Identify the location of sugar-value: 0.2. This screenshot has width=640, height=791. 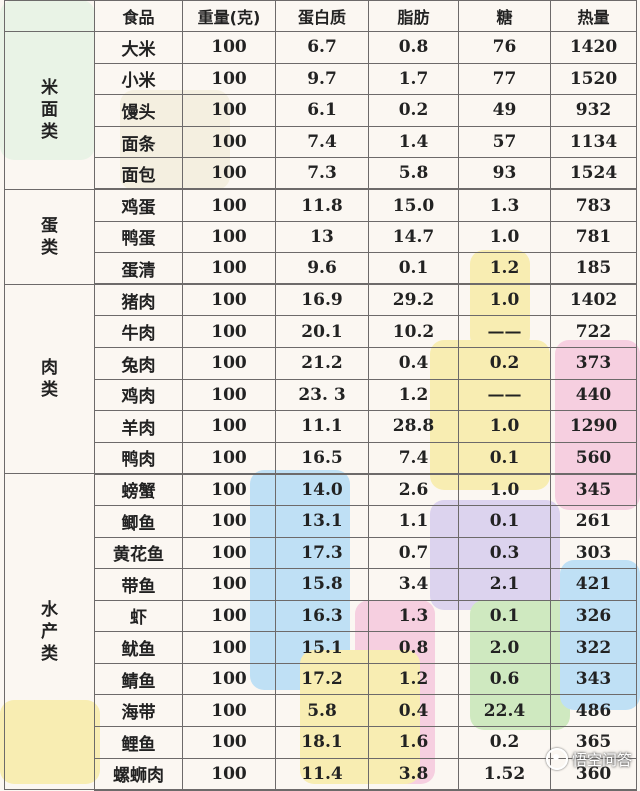
(504, 363).